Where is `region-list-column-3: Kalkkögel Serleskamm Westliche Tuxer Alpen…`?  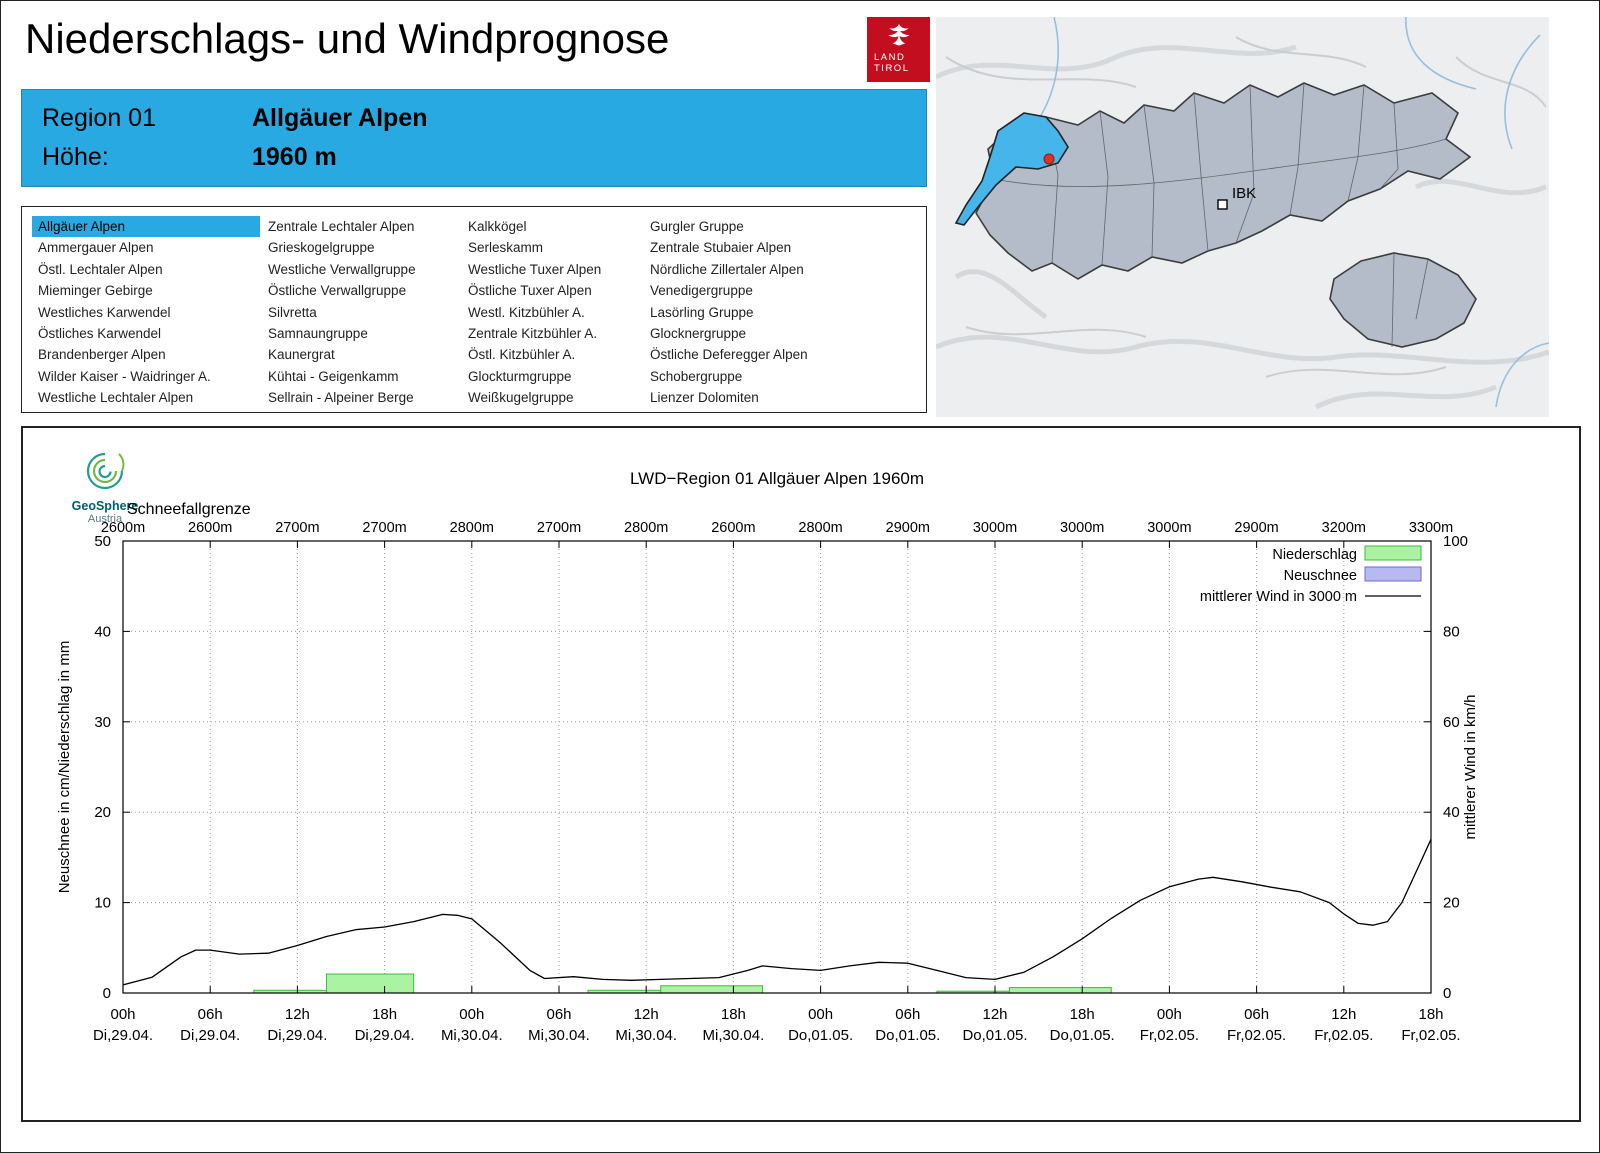
region-list-column-3: Kalkkögel Serleskamm Westliche Tuxer Alpen… is located at coordinates (553, 312).